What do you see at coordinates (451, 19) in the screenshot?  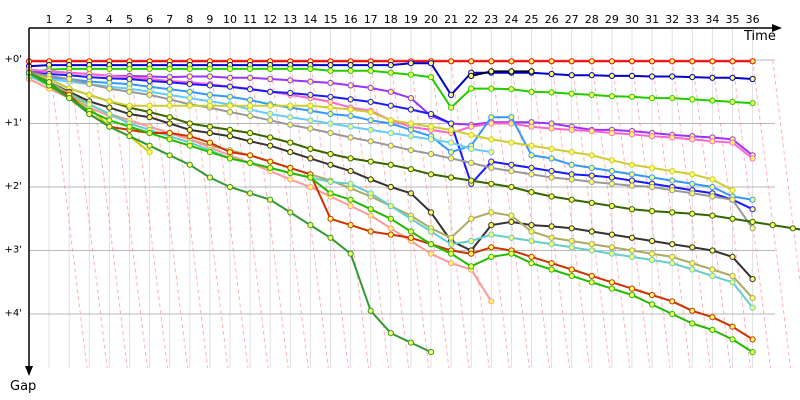 I see `x-tick-label: 21` at bounding box center [451, 19].